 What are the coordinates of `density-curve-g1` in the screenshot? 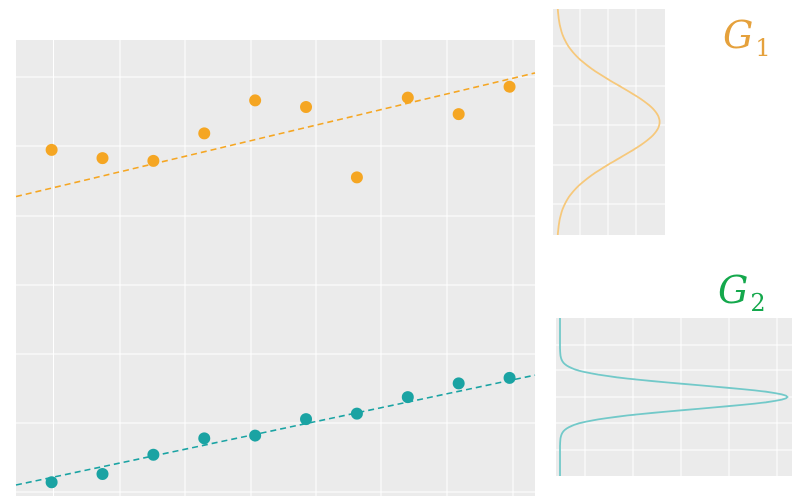 It's located at (608, 122).